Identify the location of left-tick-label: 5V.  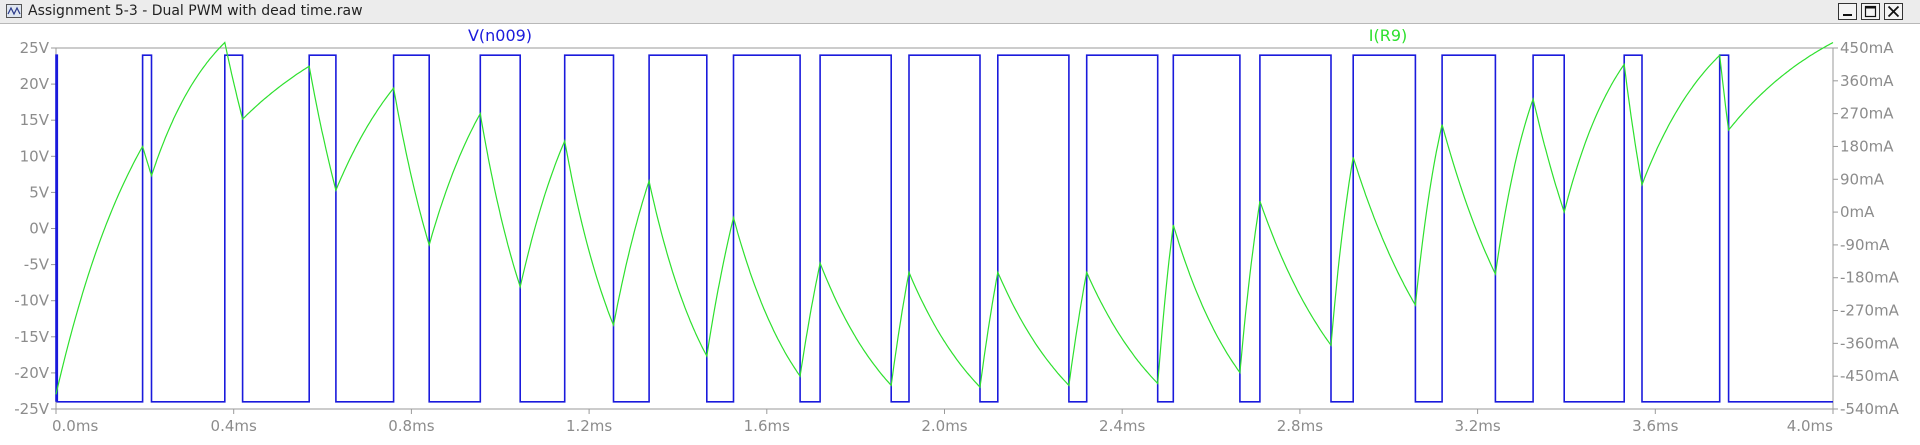
(39, 192).